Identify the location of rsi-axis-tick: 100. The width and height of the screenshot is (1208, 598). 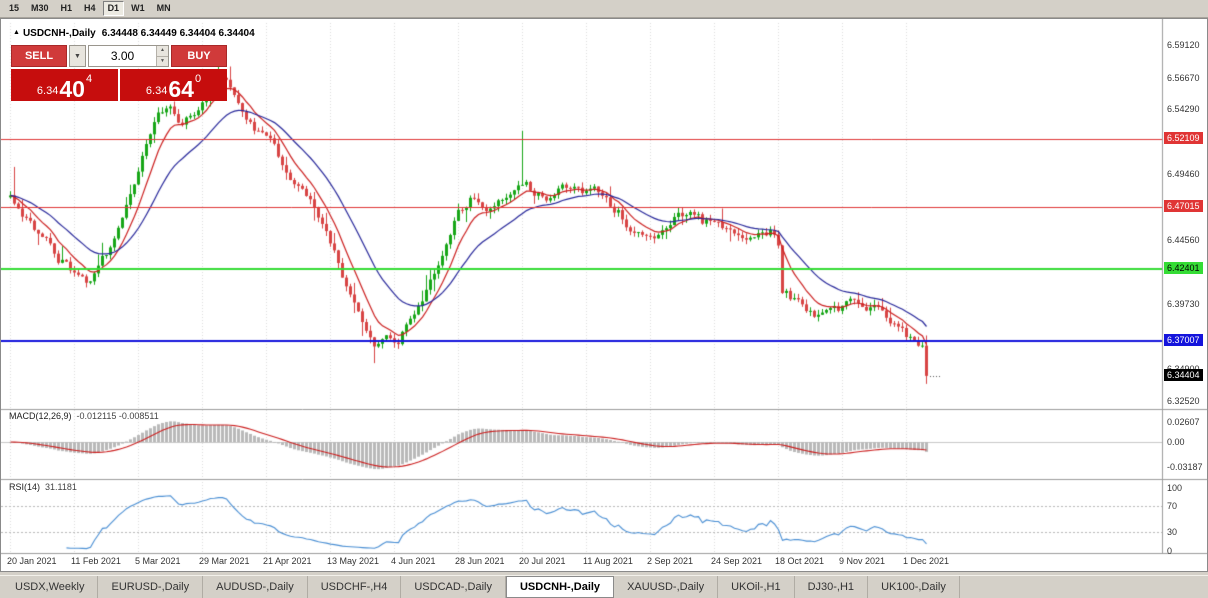
(1175, 487).